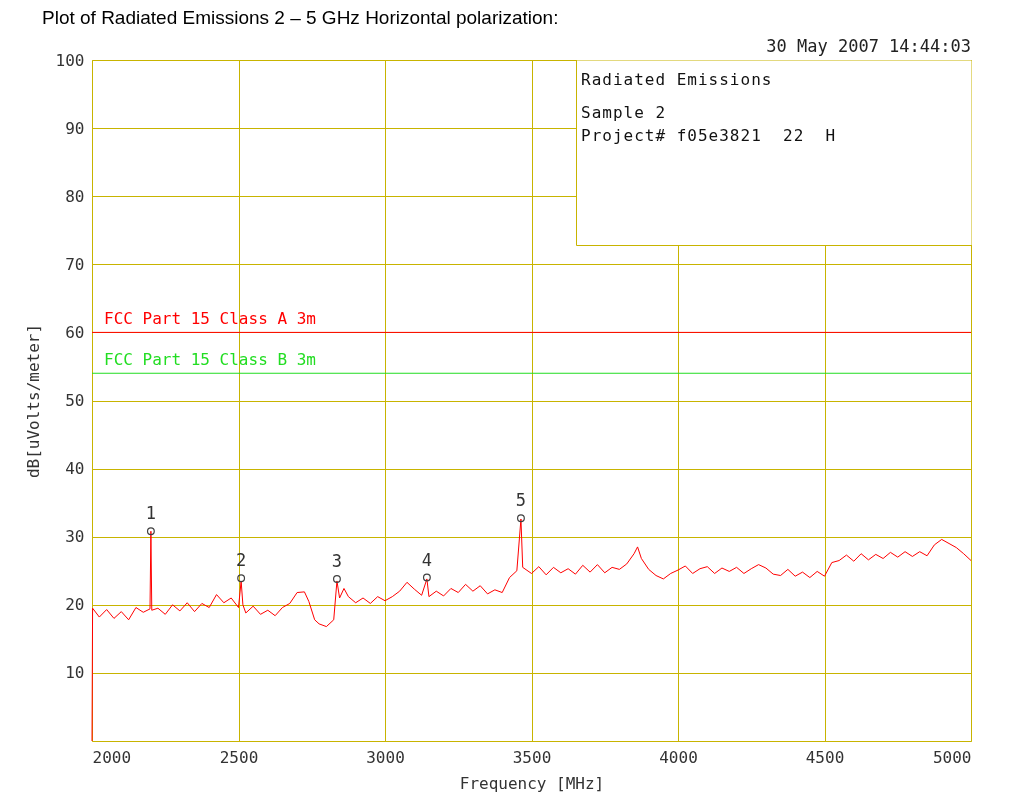 Image resolution: width=1028 pixels, height=801 pixels. Describe the element at coordinates (75, 673) in the screenshot. I see `y-tick-label: 10` at that location.